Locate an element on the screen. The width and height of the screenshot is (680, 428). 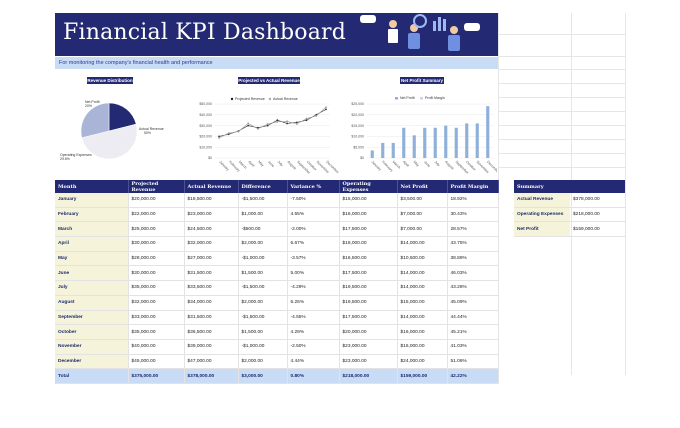
month-cell: March is located at coordinates (92, 229).